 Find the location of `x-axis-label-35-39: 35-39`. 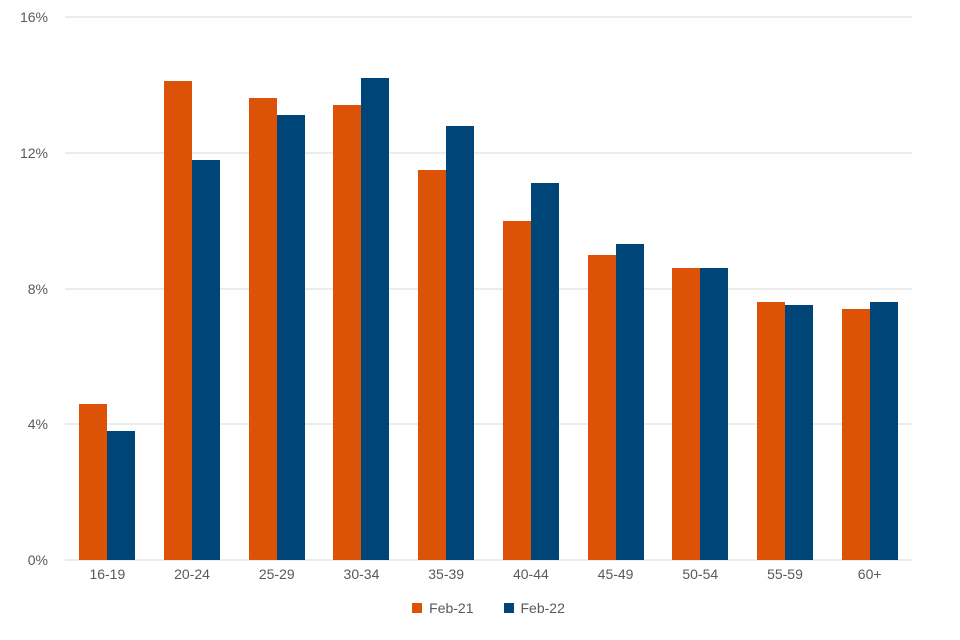

x-axis-label-35-39: 35-39 is located at coordinates (446, 574).